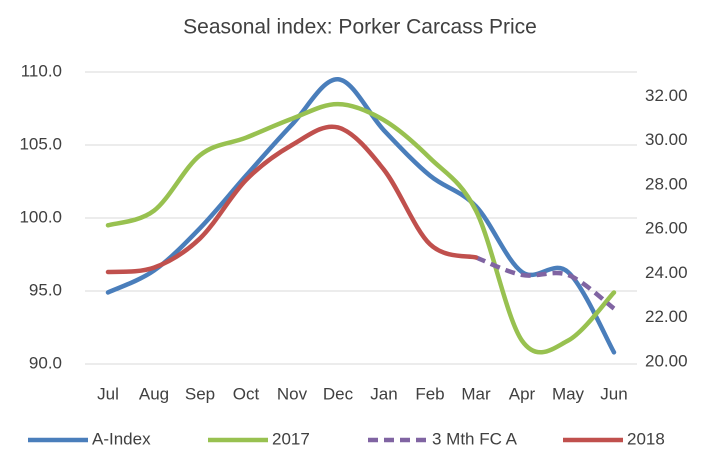 This screenshot has height=457, width=719. What do you see at coordinates (545, 283) in the screenshot?
I see `series-line` at bounding box center [545, 283].